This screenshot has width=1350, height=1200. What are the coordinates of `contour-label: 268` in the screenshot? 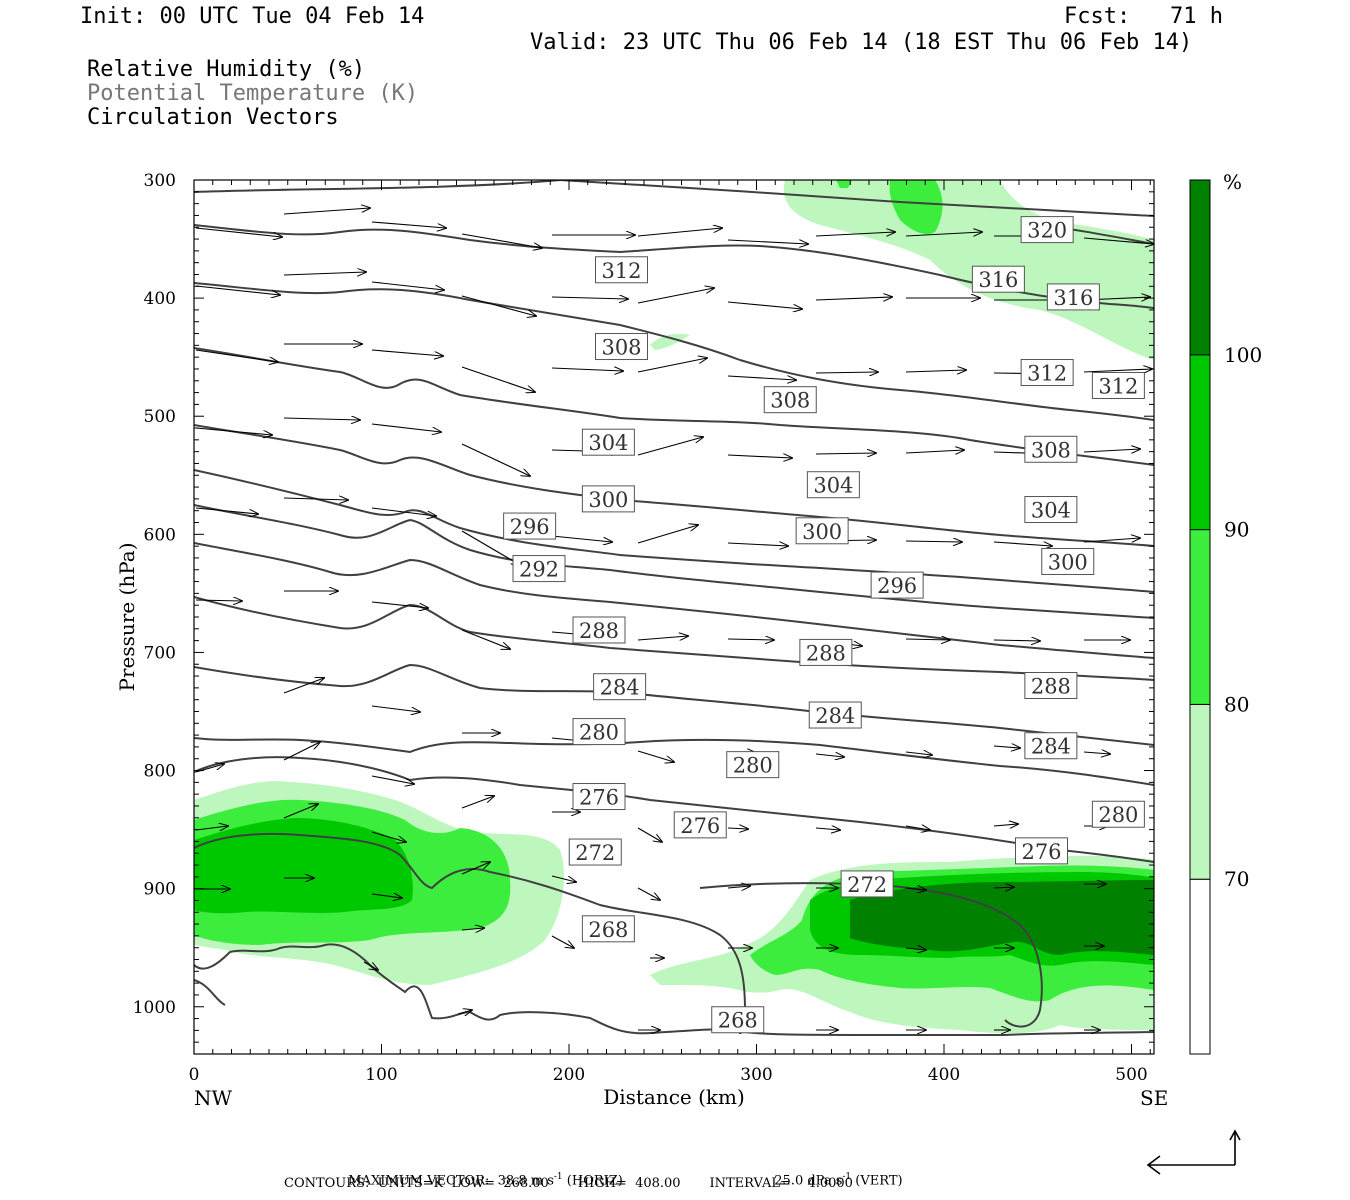 It's located at (608, 930).